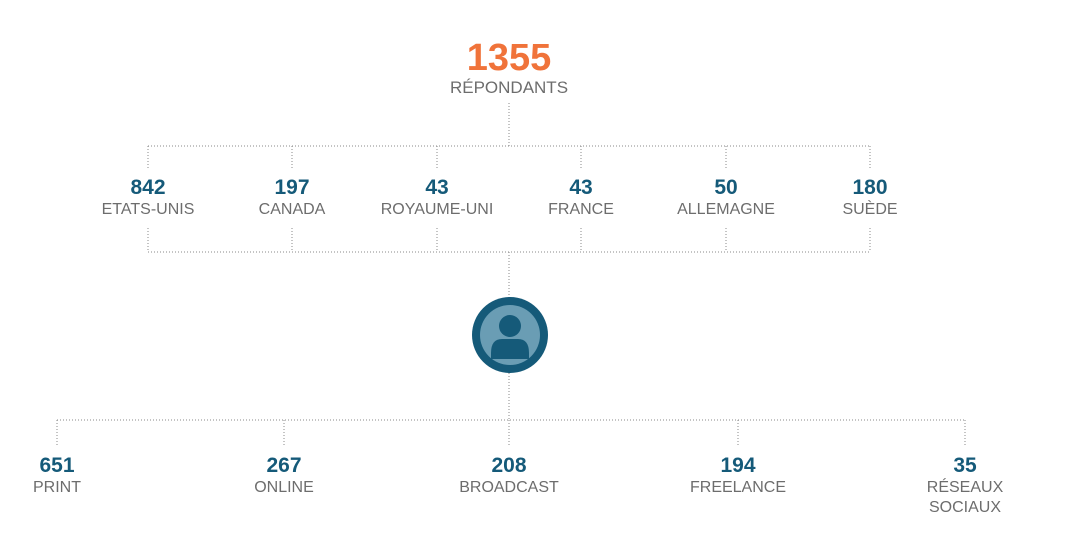 The image size is (1088, 550). What do you see at coordinates (284, 487) in the screenshot?
I see `sector-label: ONLINE` at bounding box center [284, 487].